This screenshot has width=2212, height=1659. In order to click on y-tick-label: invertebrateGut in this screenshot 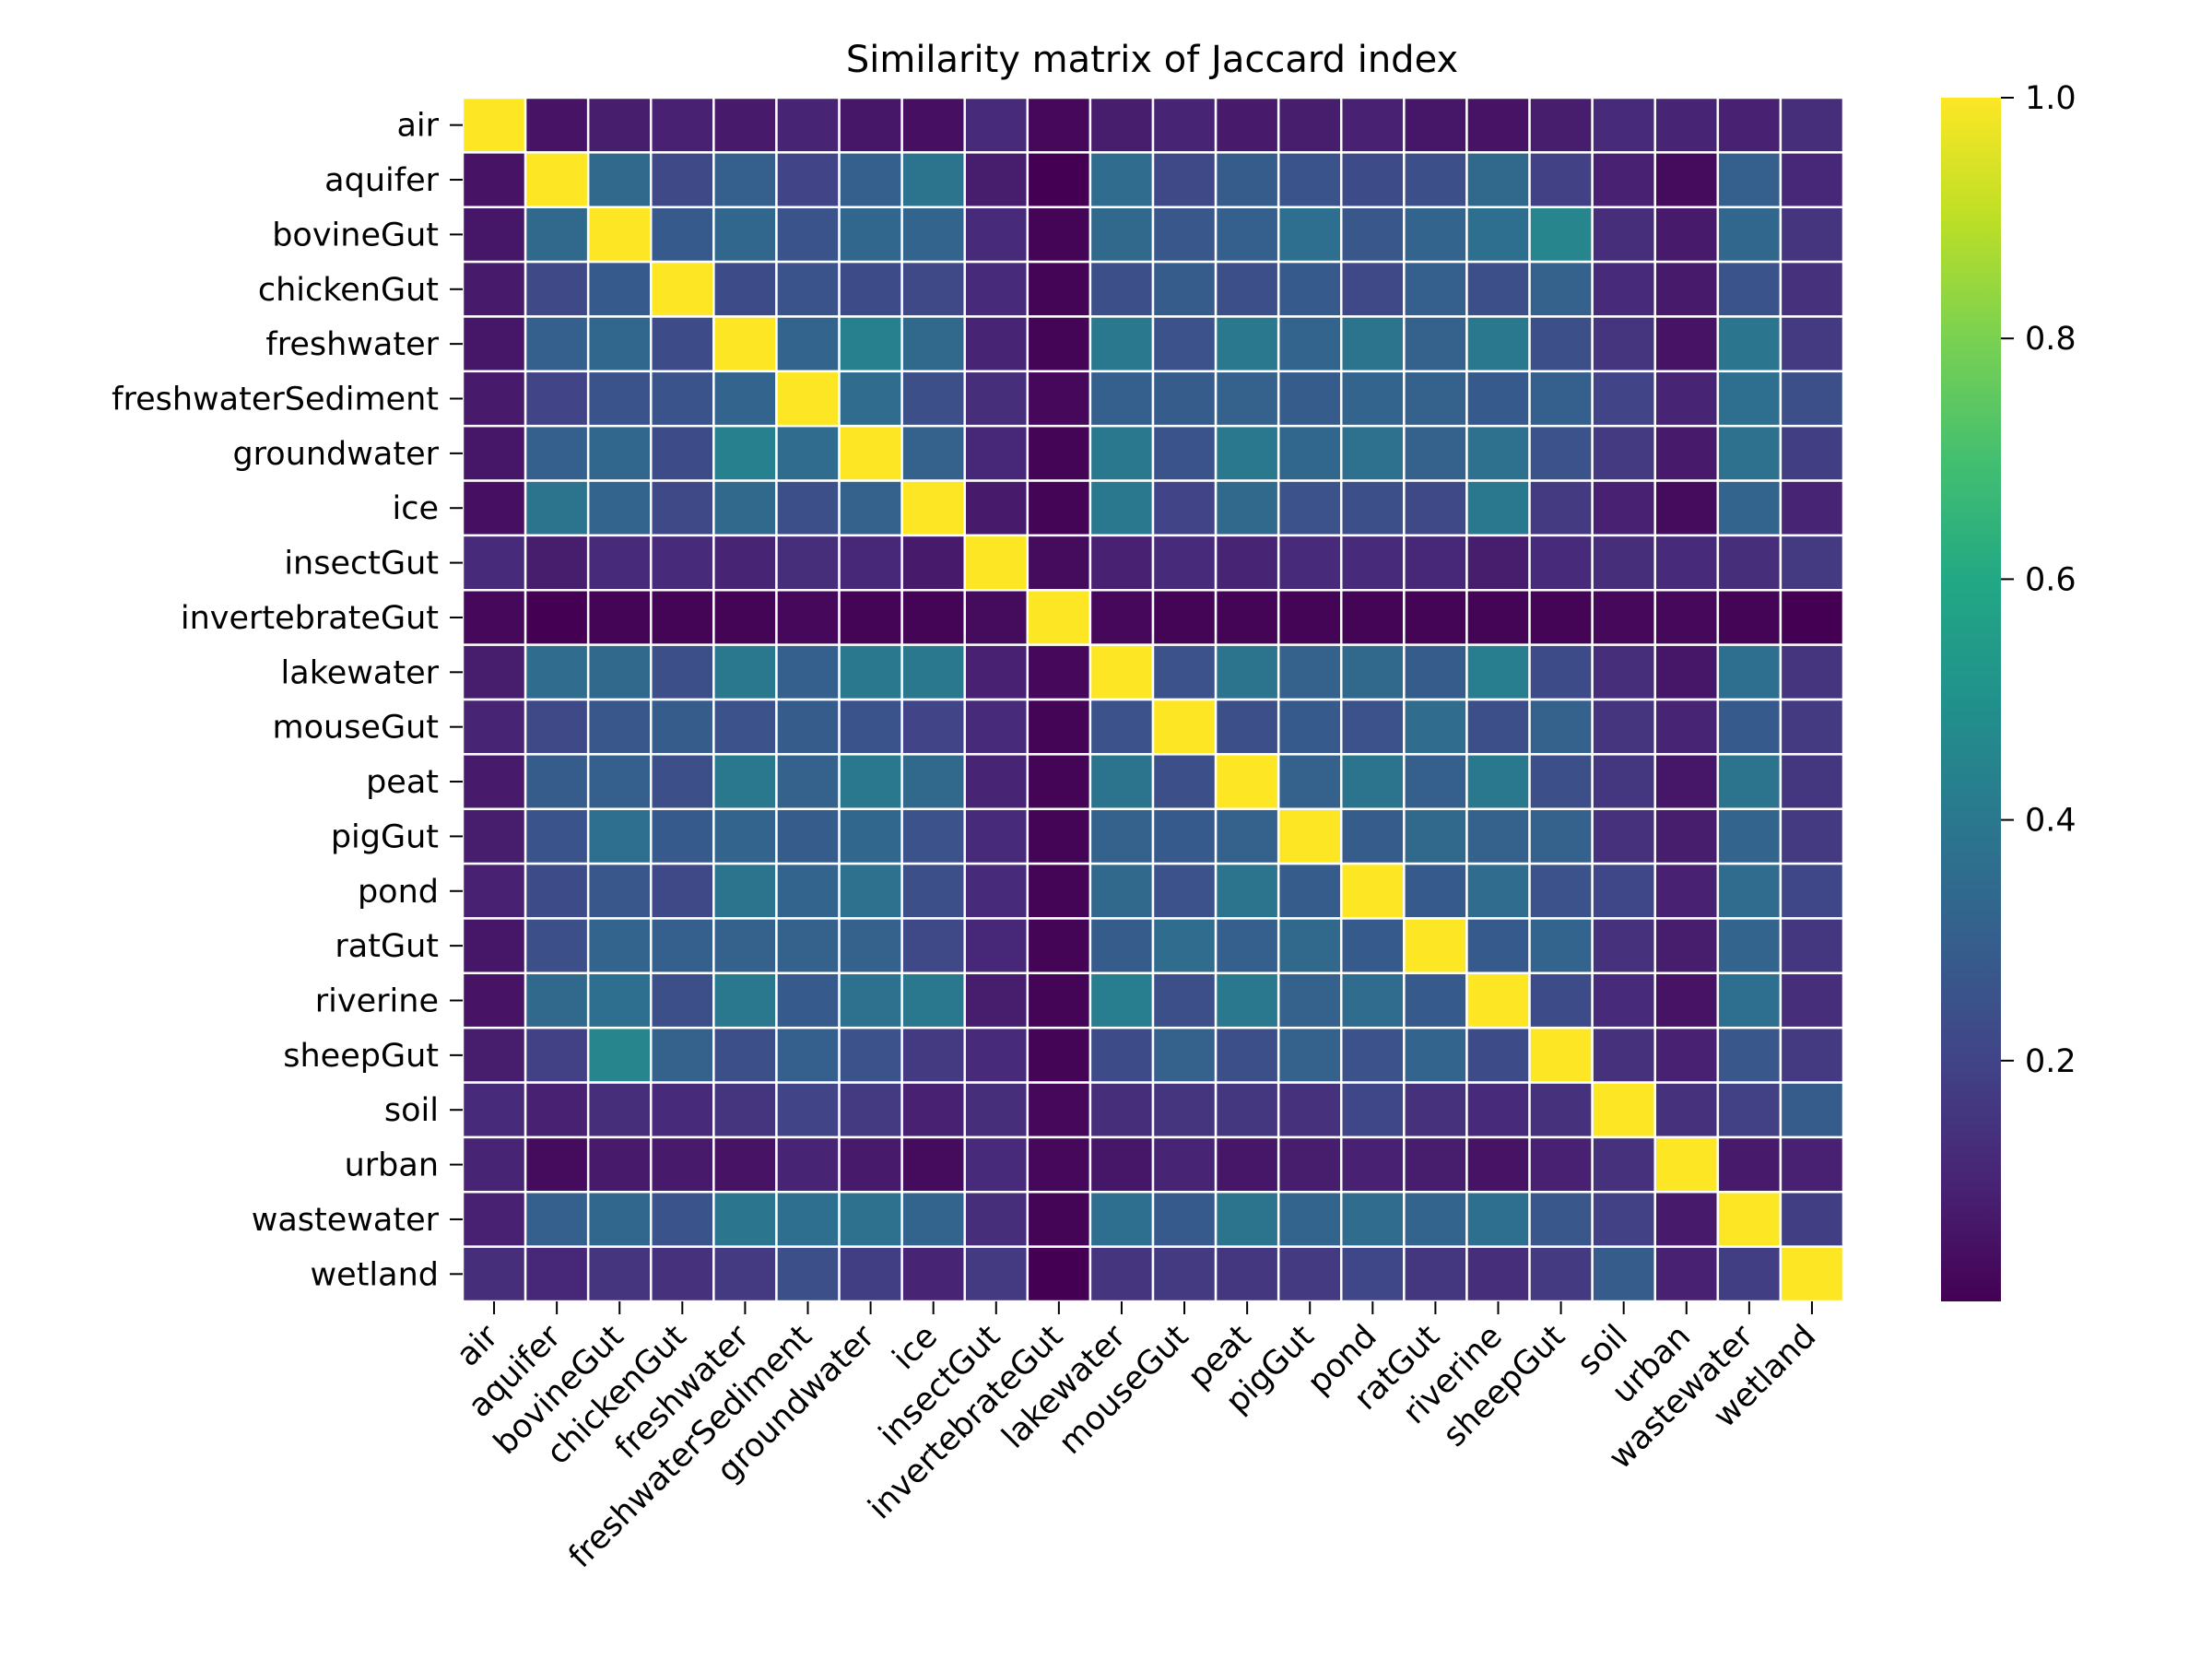, I will do `click(310, 618)`.